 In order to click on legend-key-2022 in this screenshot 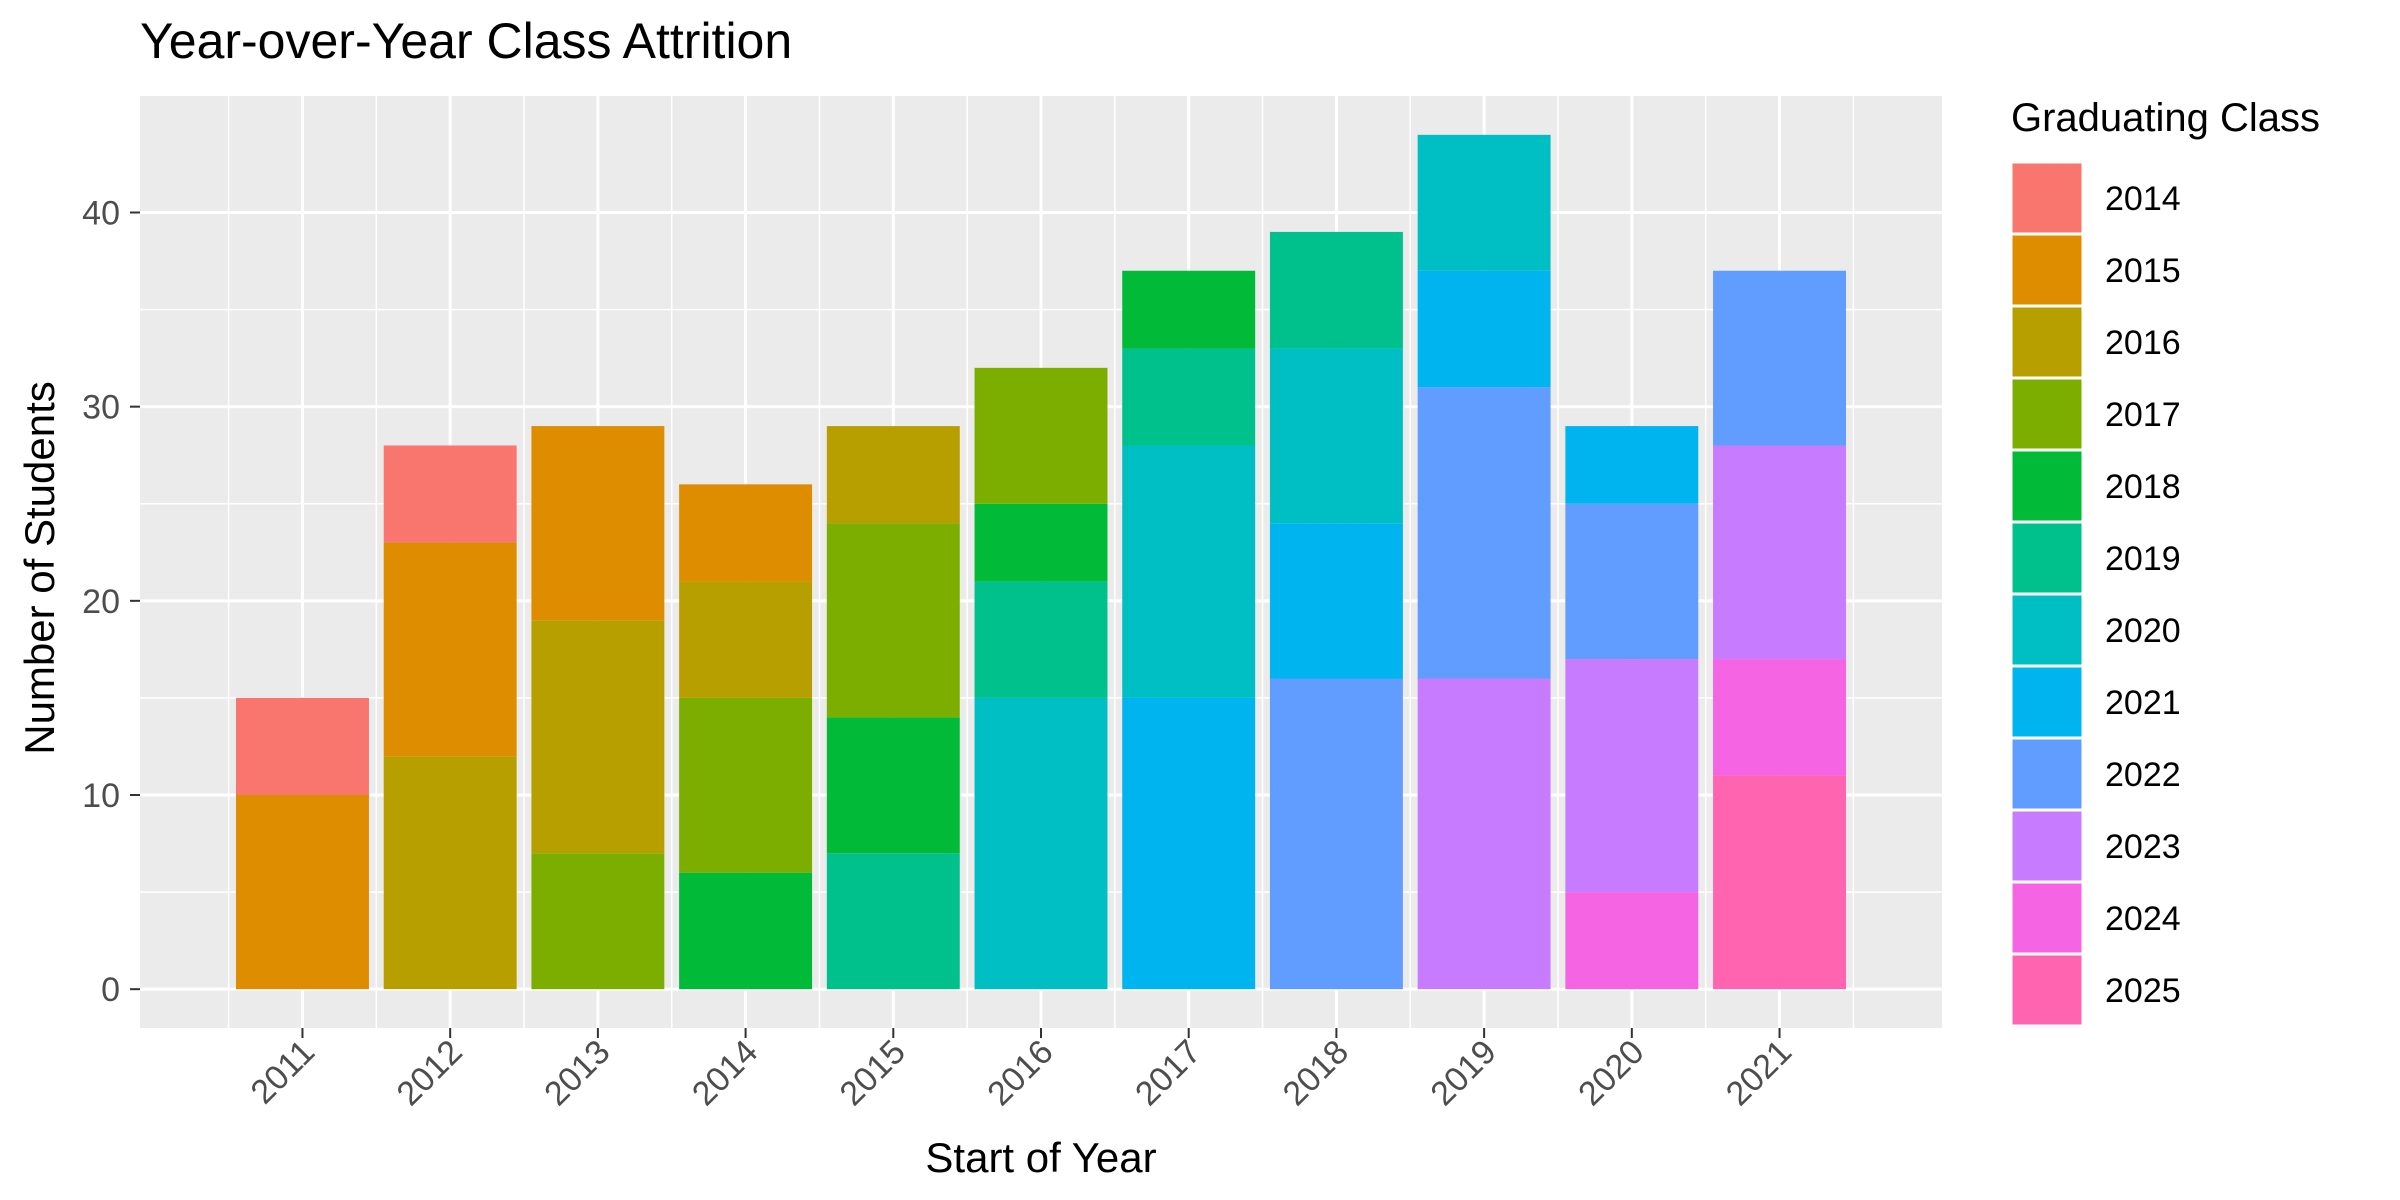, I will do `click(2047, 774)`.